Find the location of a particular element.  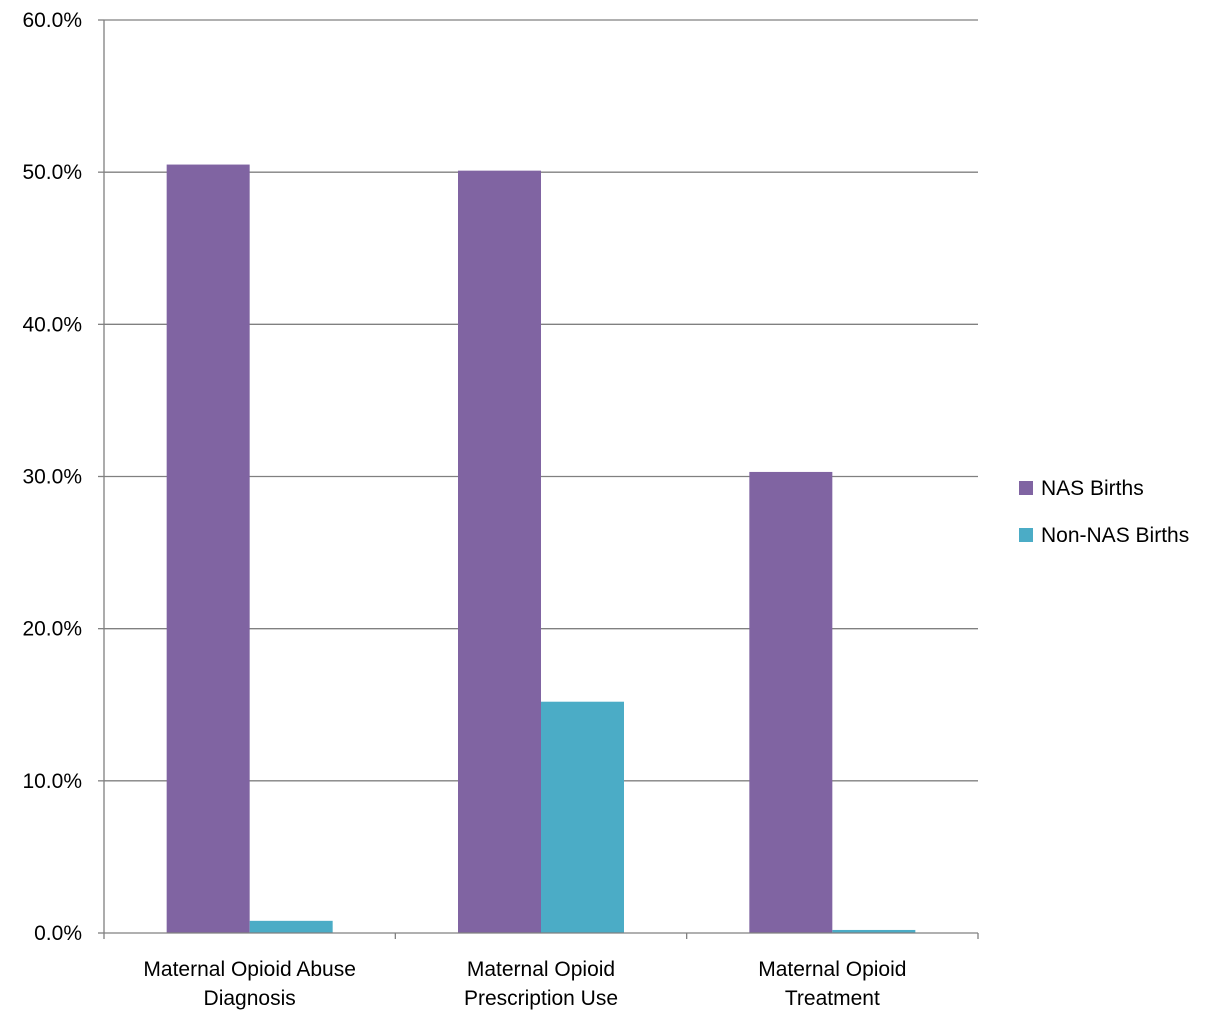

x-category-label: Diagnosis is located at coordinates (250, 998).